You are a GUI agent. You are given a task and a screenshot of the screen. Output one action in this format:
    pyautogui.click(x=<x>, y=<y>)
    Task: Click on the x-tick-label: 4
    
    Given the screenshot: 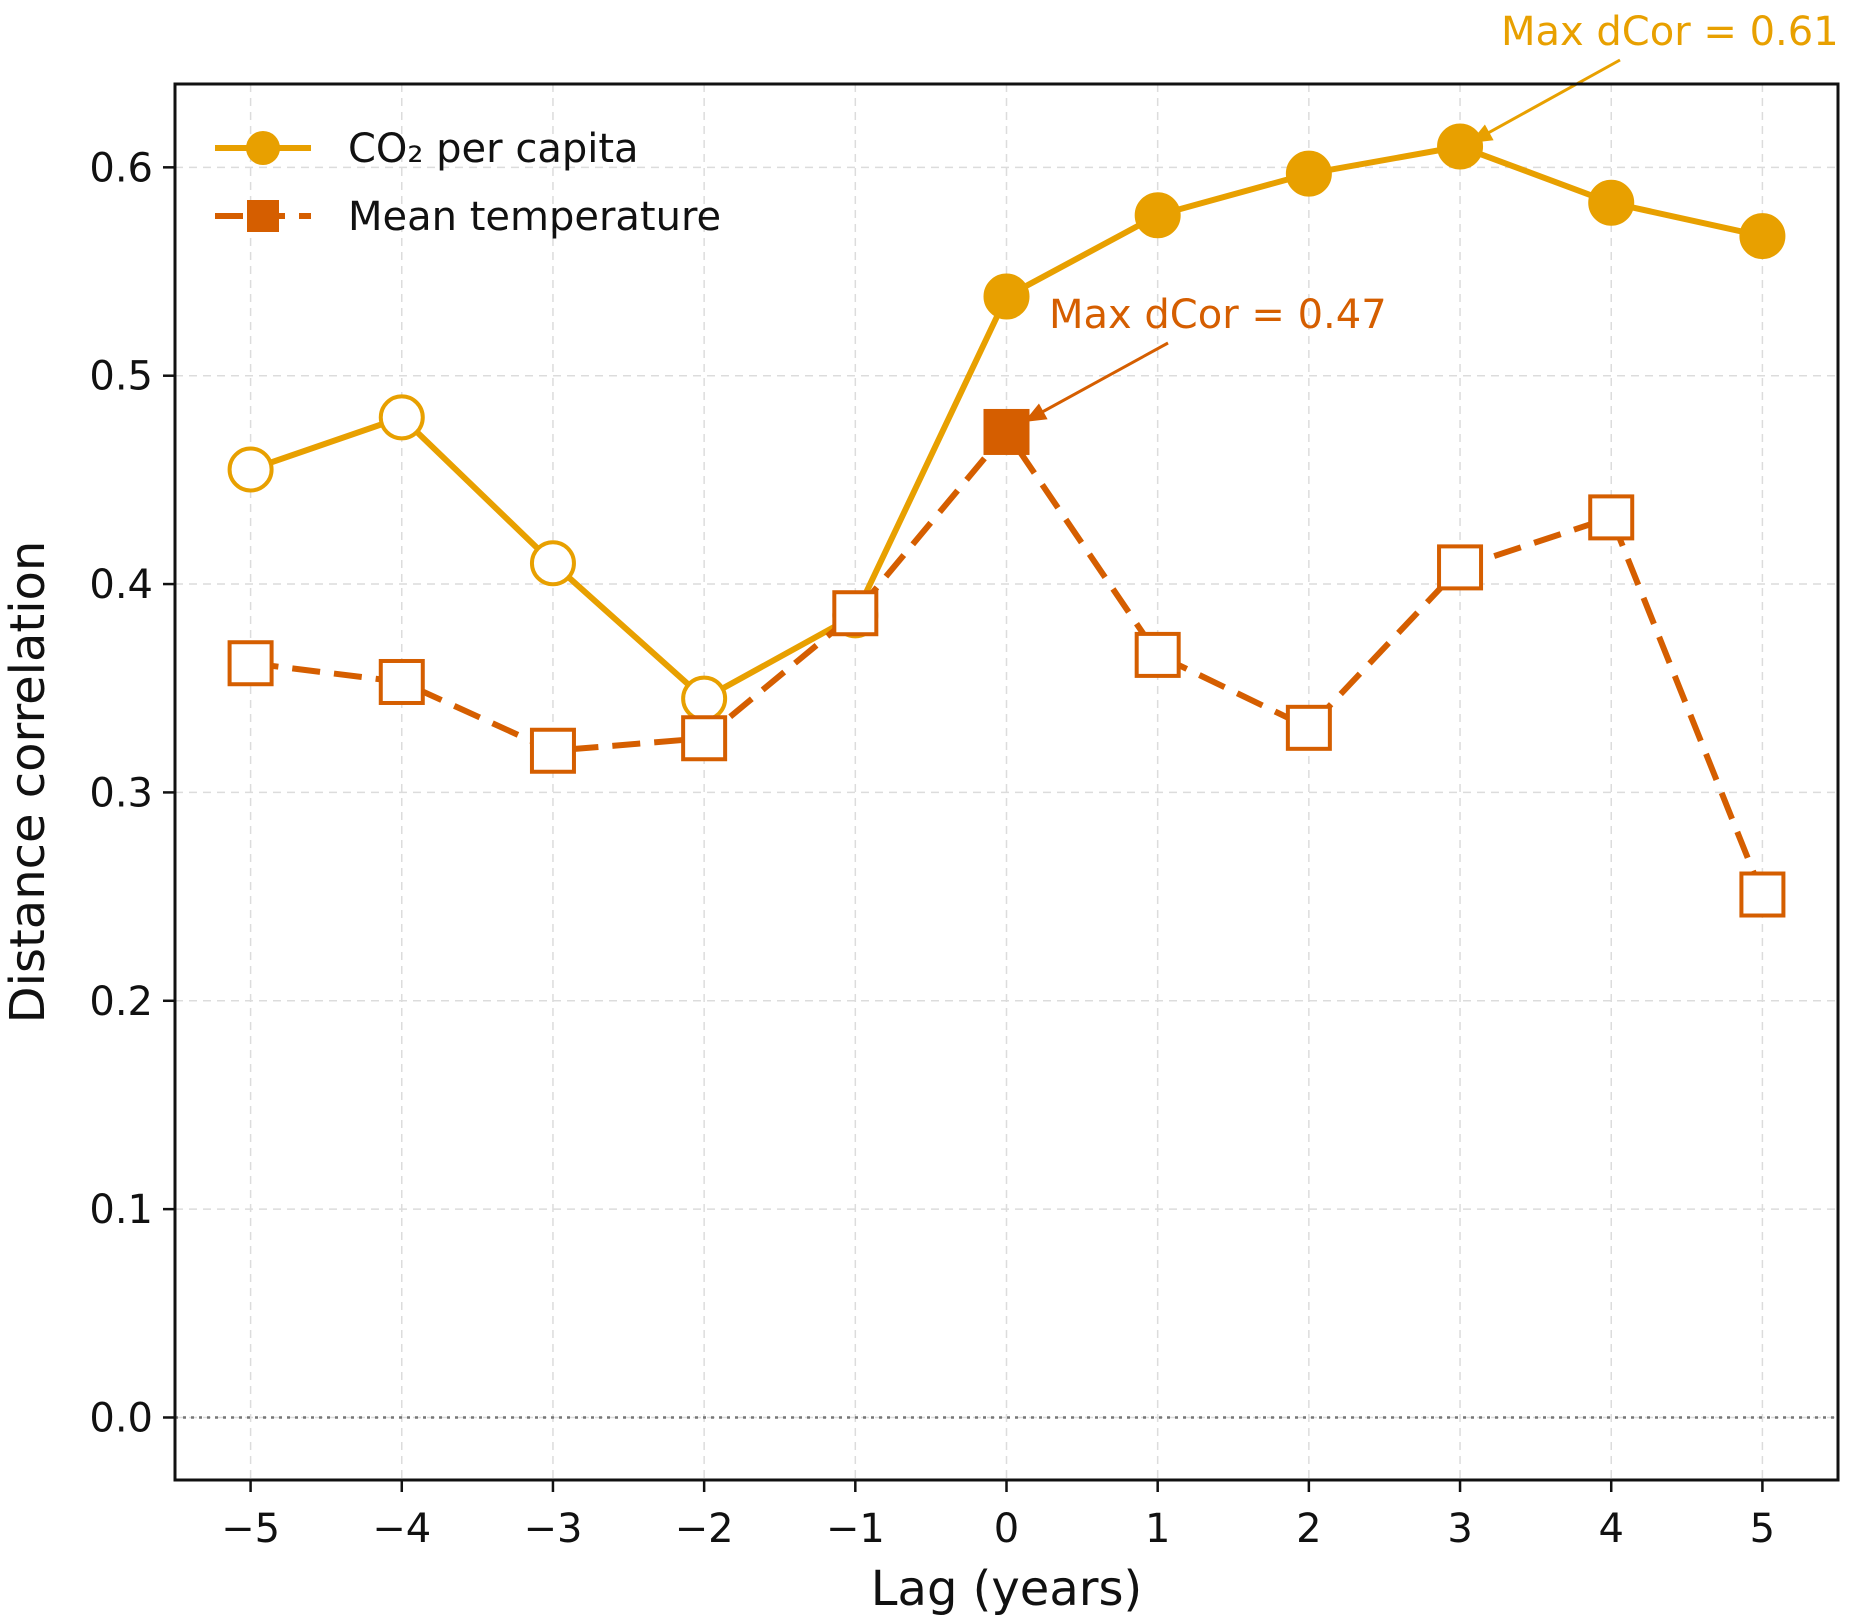 What is the action you would take?
    pyautogui.click(x=1611, y=1529)
    